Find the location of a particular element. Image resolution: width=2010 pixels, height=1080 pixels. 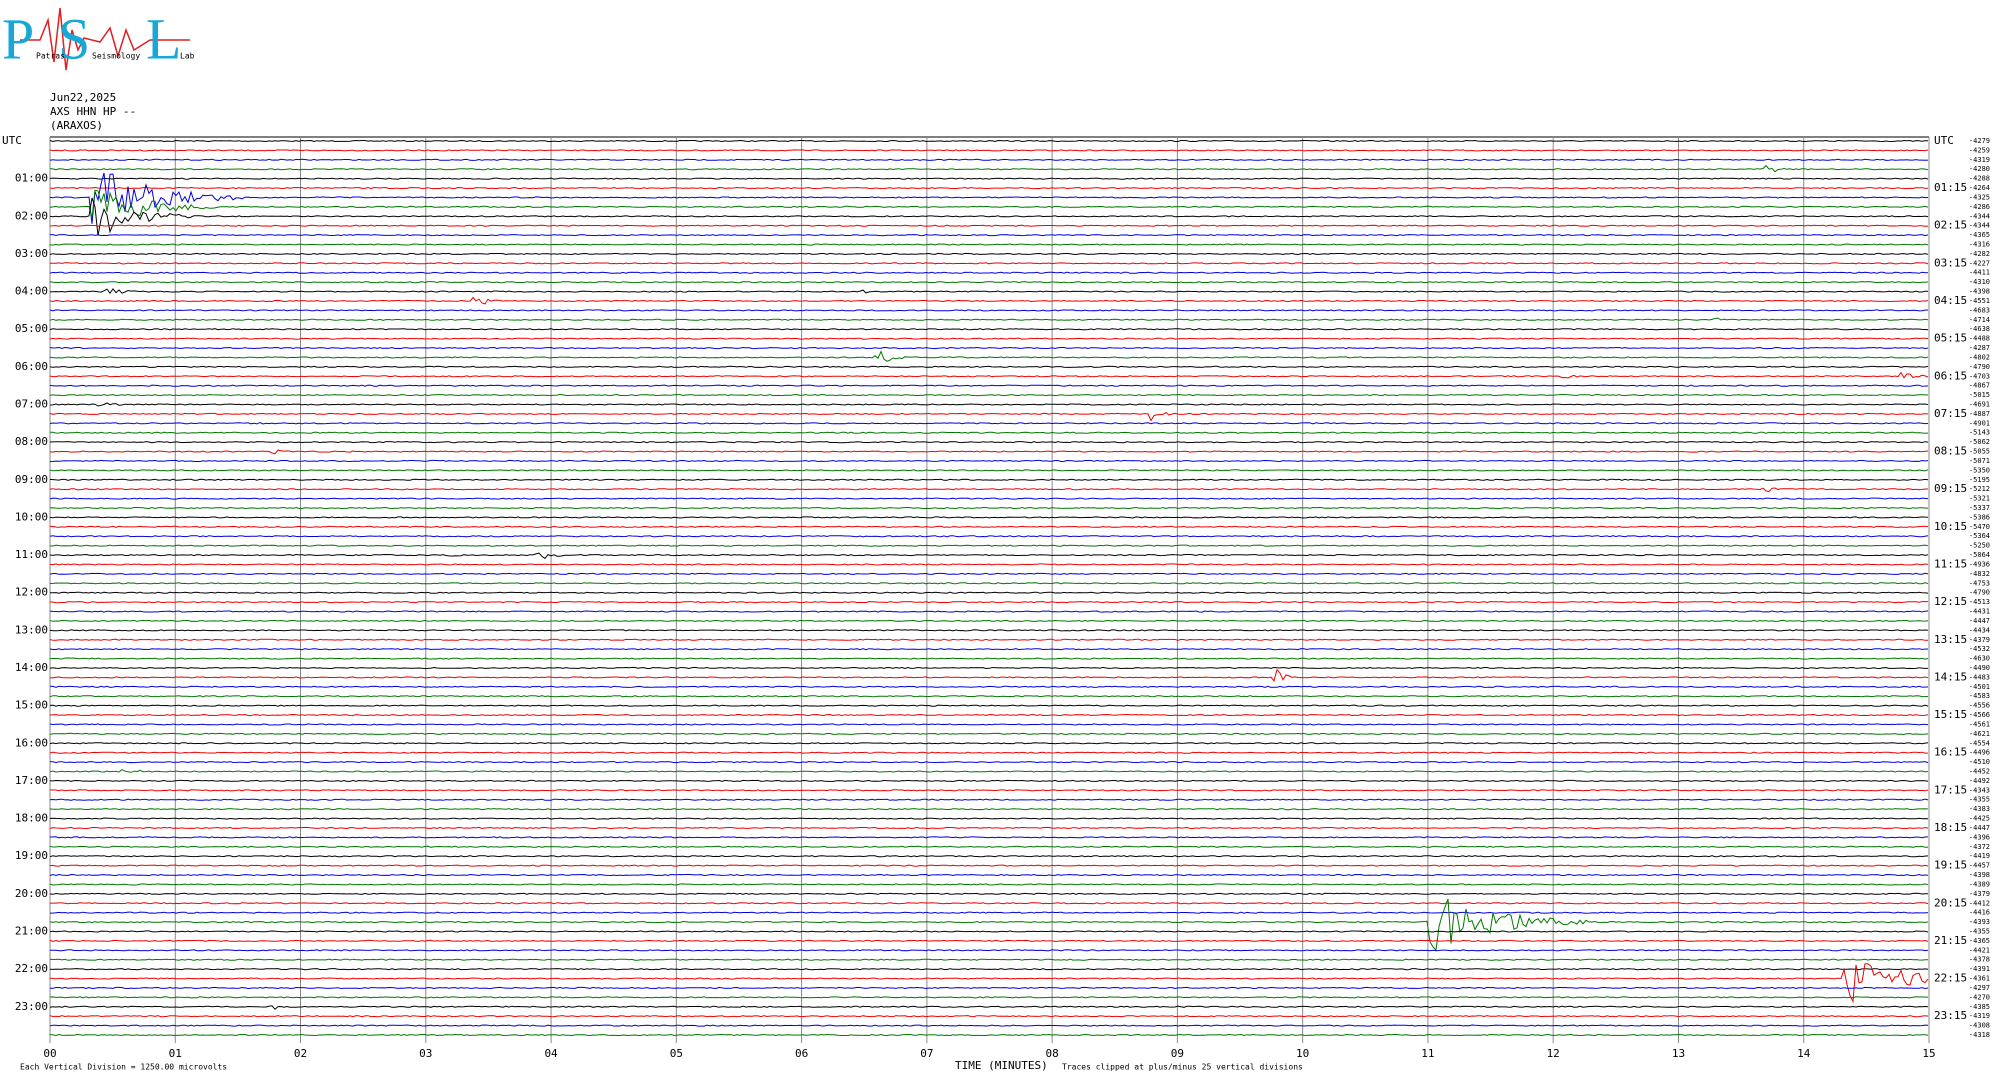

trace-offset: -4753 is located at coordinates (1979, 583).